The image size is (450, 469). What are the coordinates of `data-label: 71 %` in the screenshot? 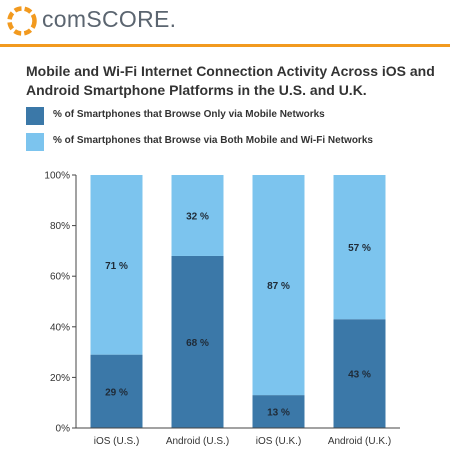 It's located at (116, 266).